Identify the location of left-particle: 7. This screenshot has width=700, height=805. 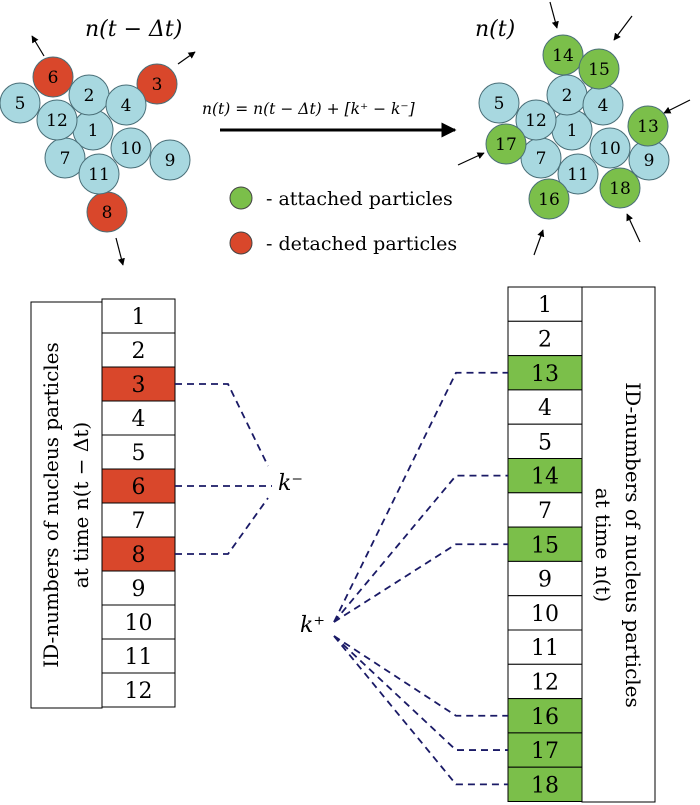
(65, 158).